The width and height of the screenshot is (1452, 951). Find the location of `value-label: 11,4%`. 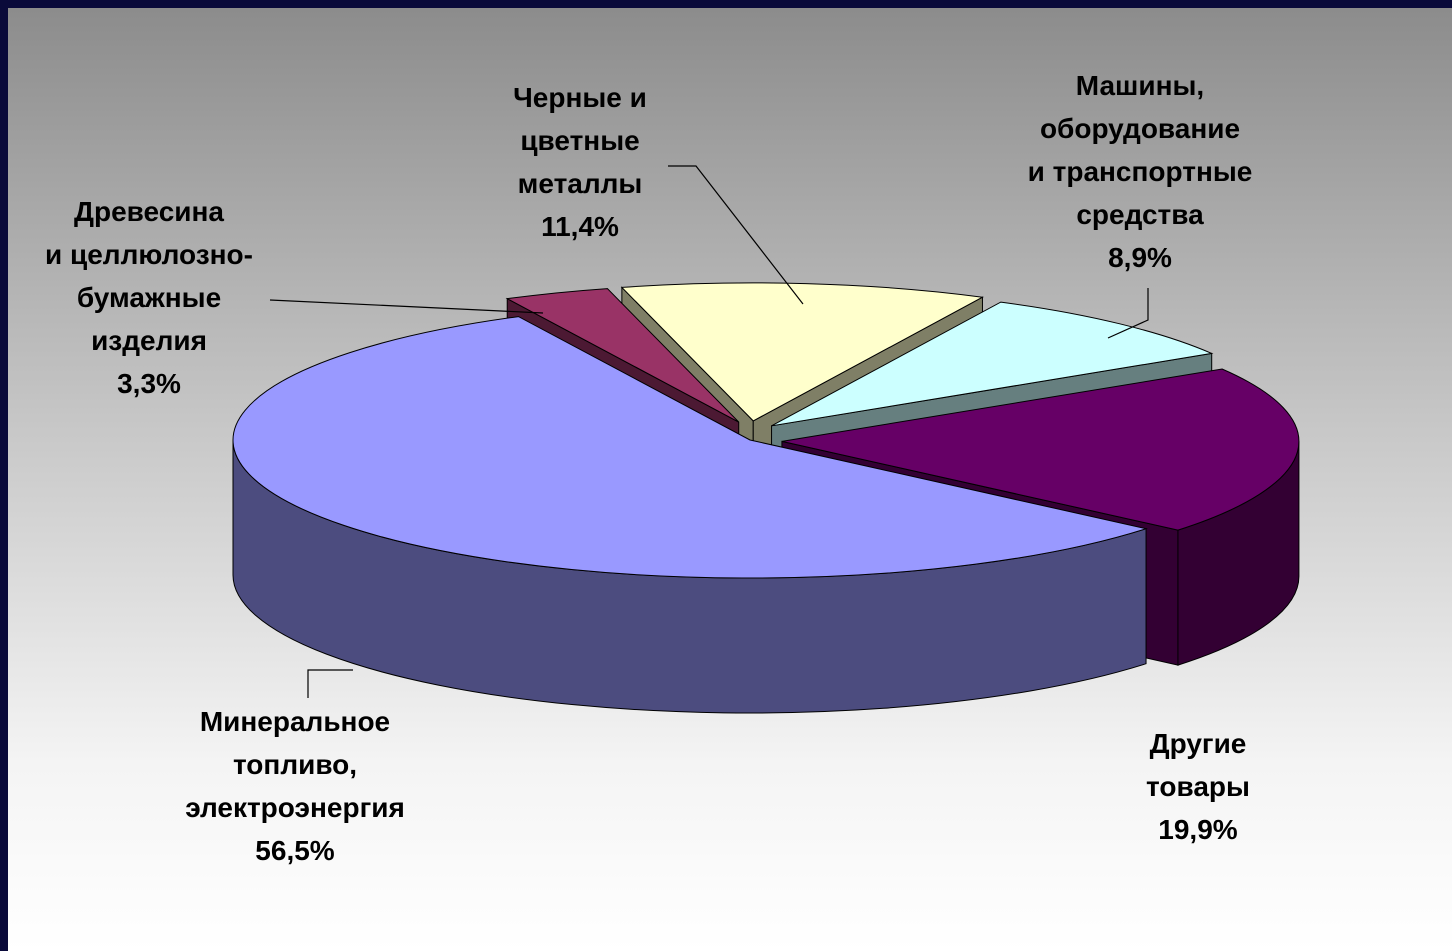

value-label: 11,4% is located at coordinates (580, 226).